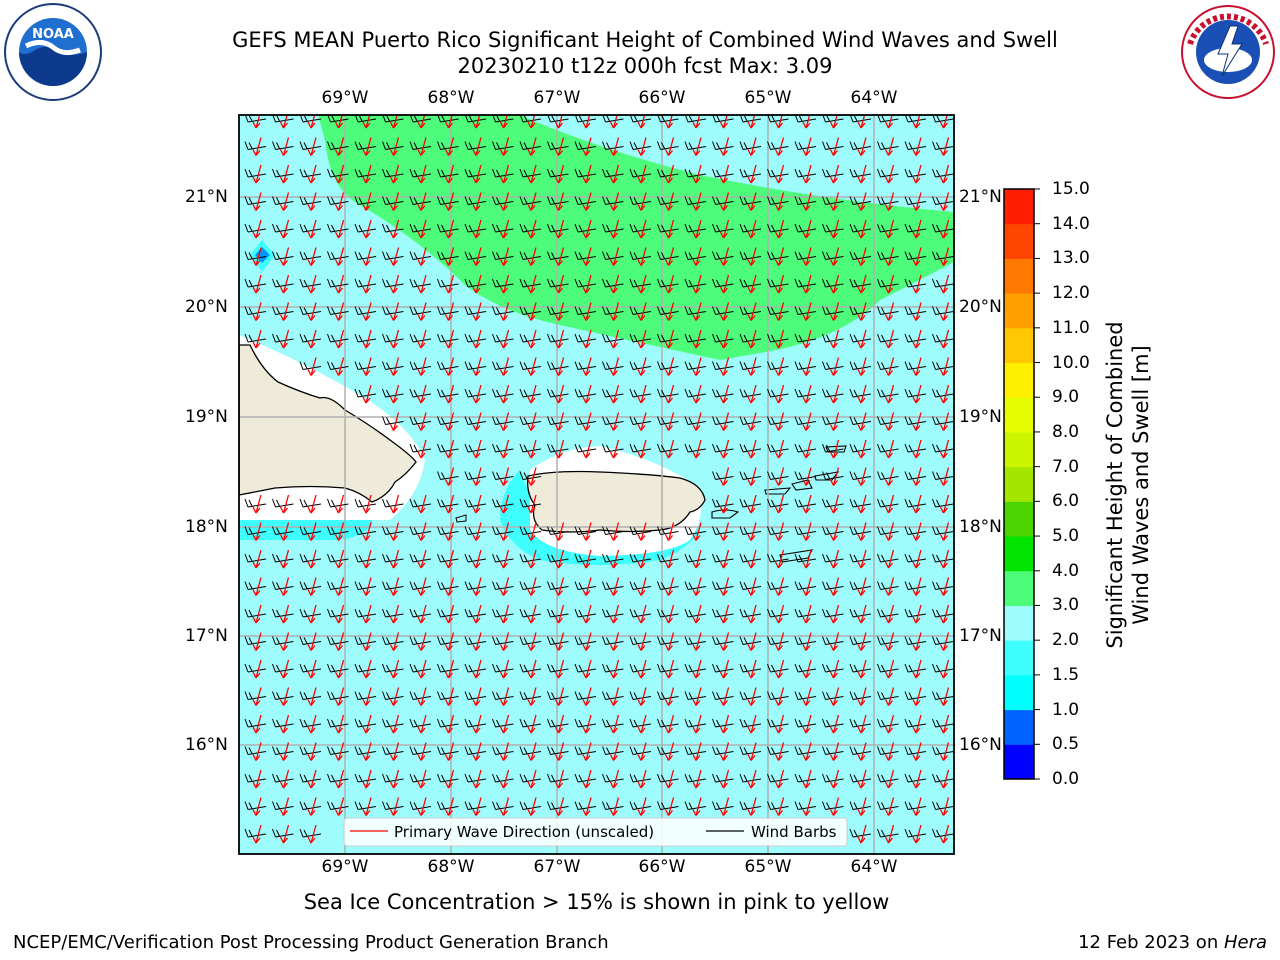 The width and height of the screenshot is (1280, 960). I want to click on nws-logo, so click(1228, 52).